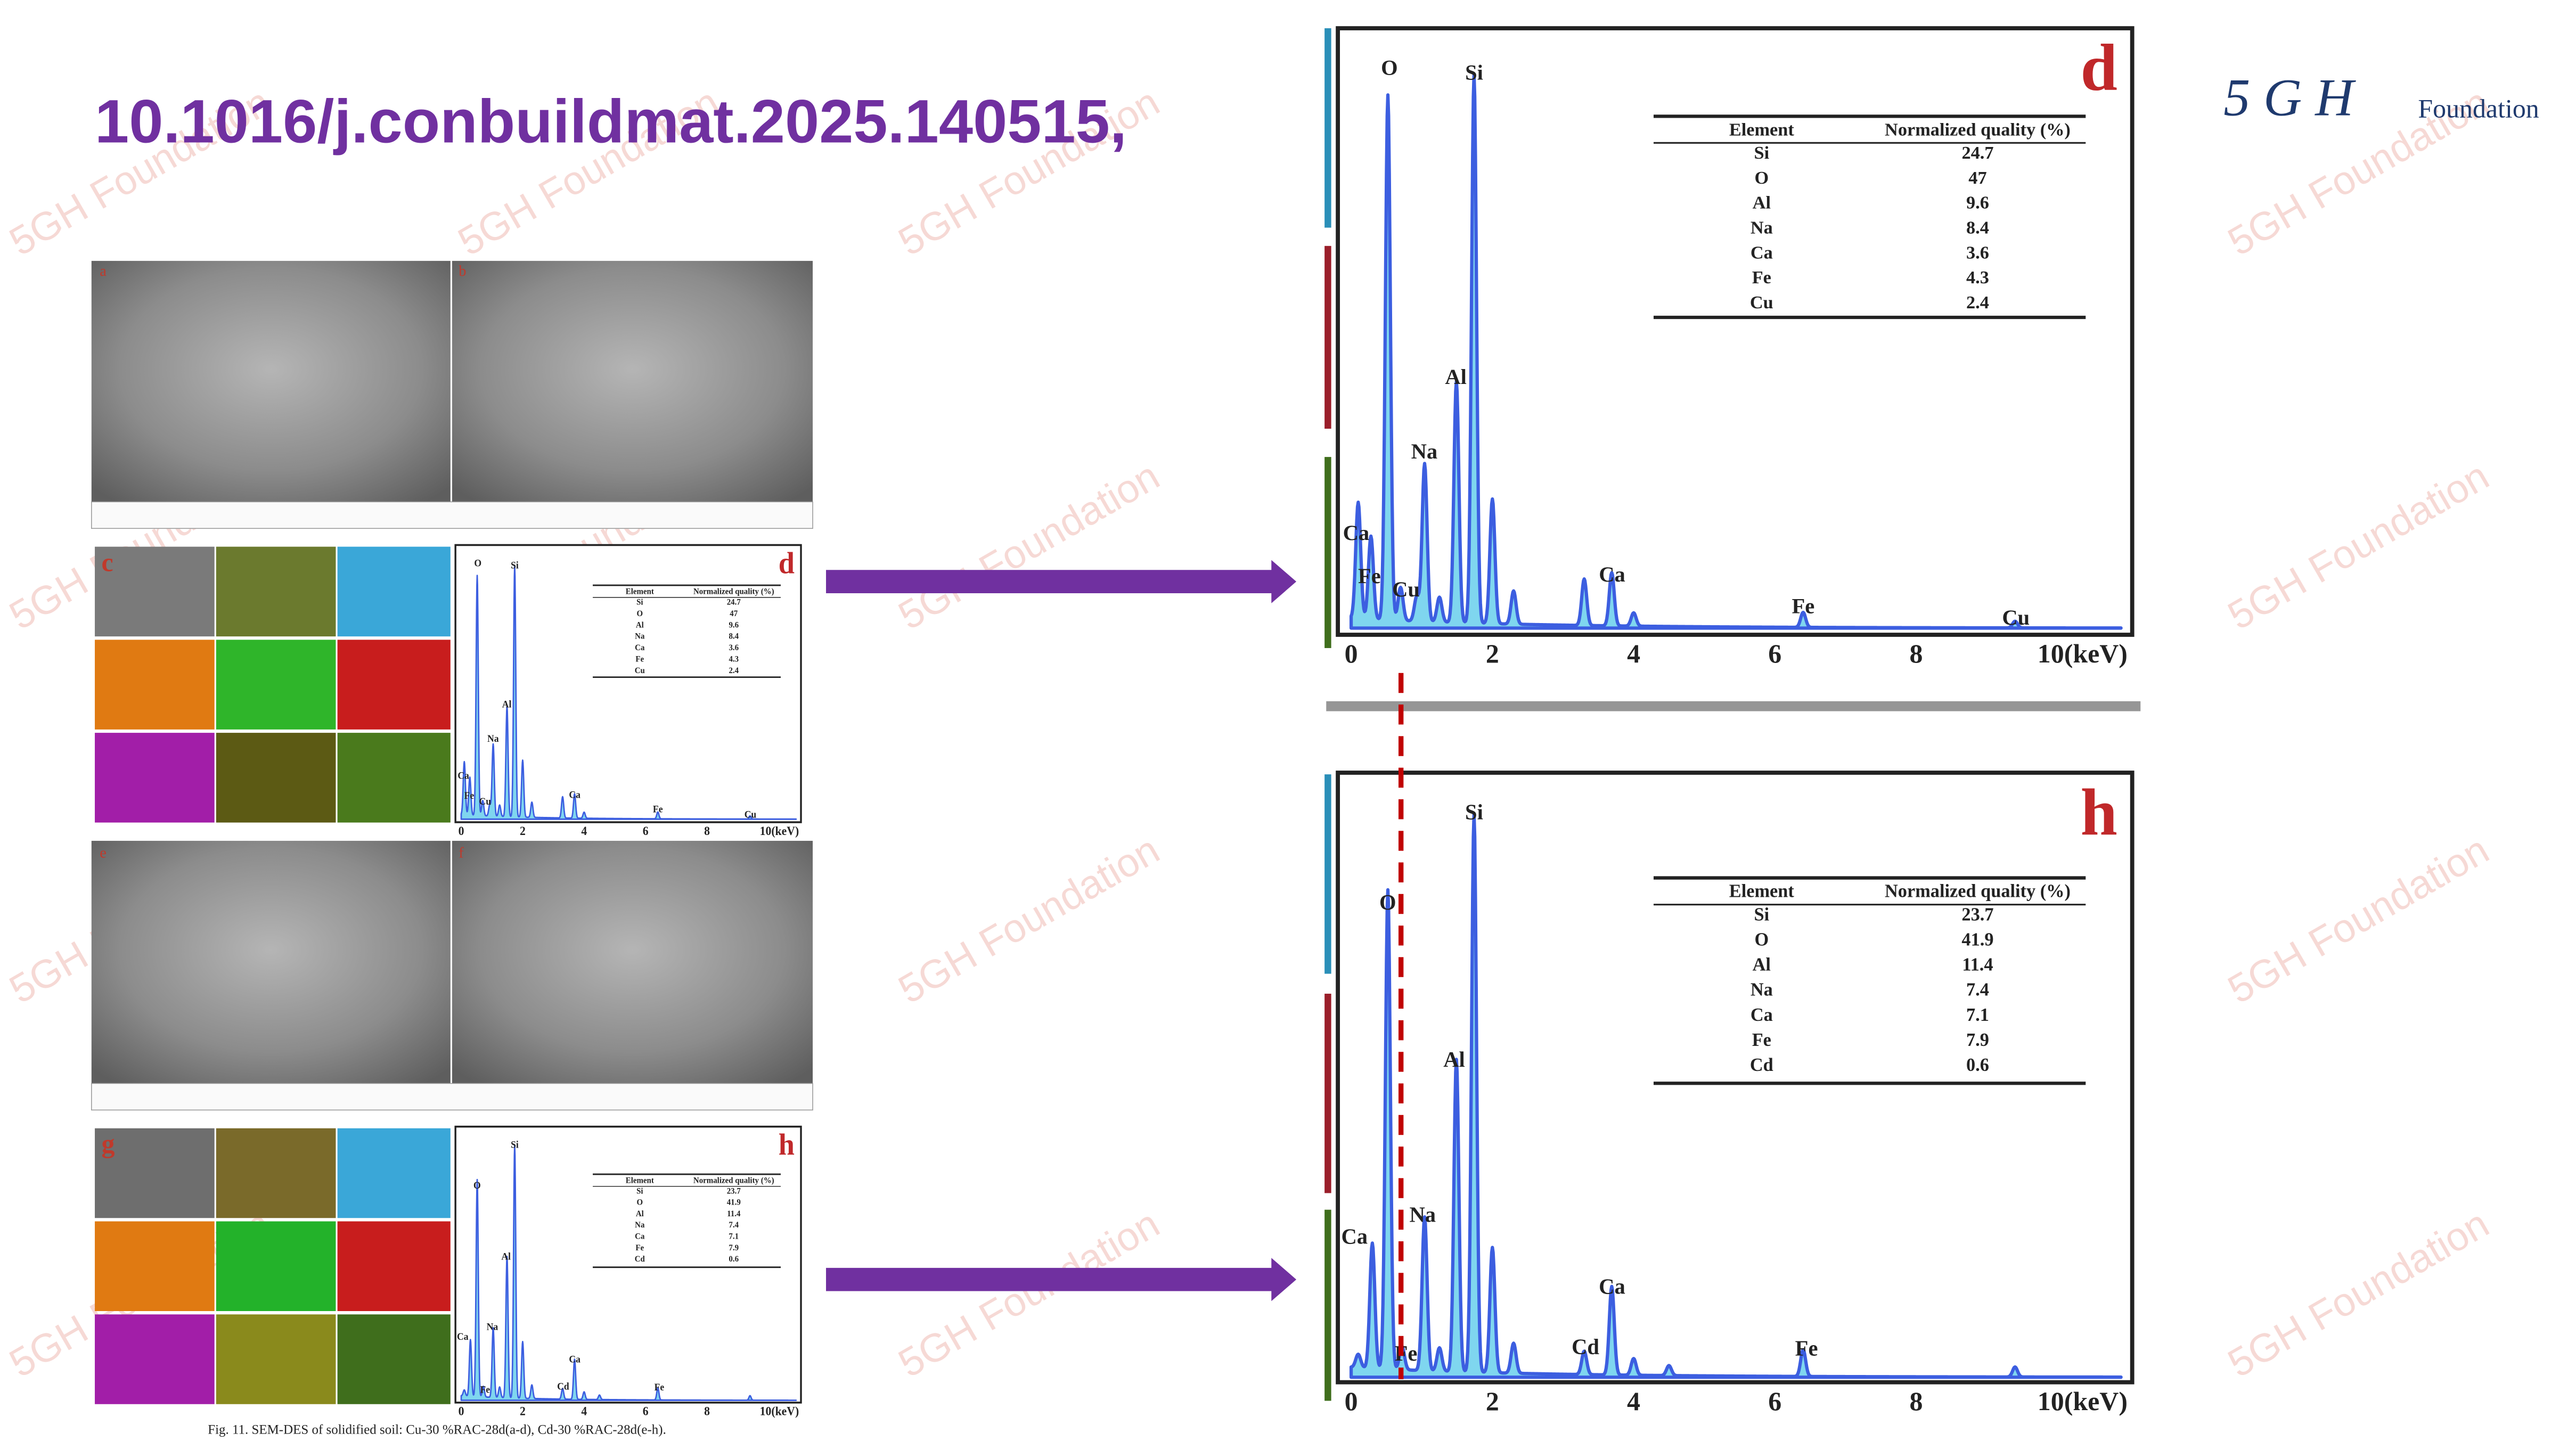 This screenshot has width=2576, height=1449. Describe the element at coordinates (787, 563) in the screenshot. I see `panel-letter: d` at that location.